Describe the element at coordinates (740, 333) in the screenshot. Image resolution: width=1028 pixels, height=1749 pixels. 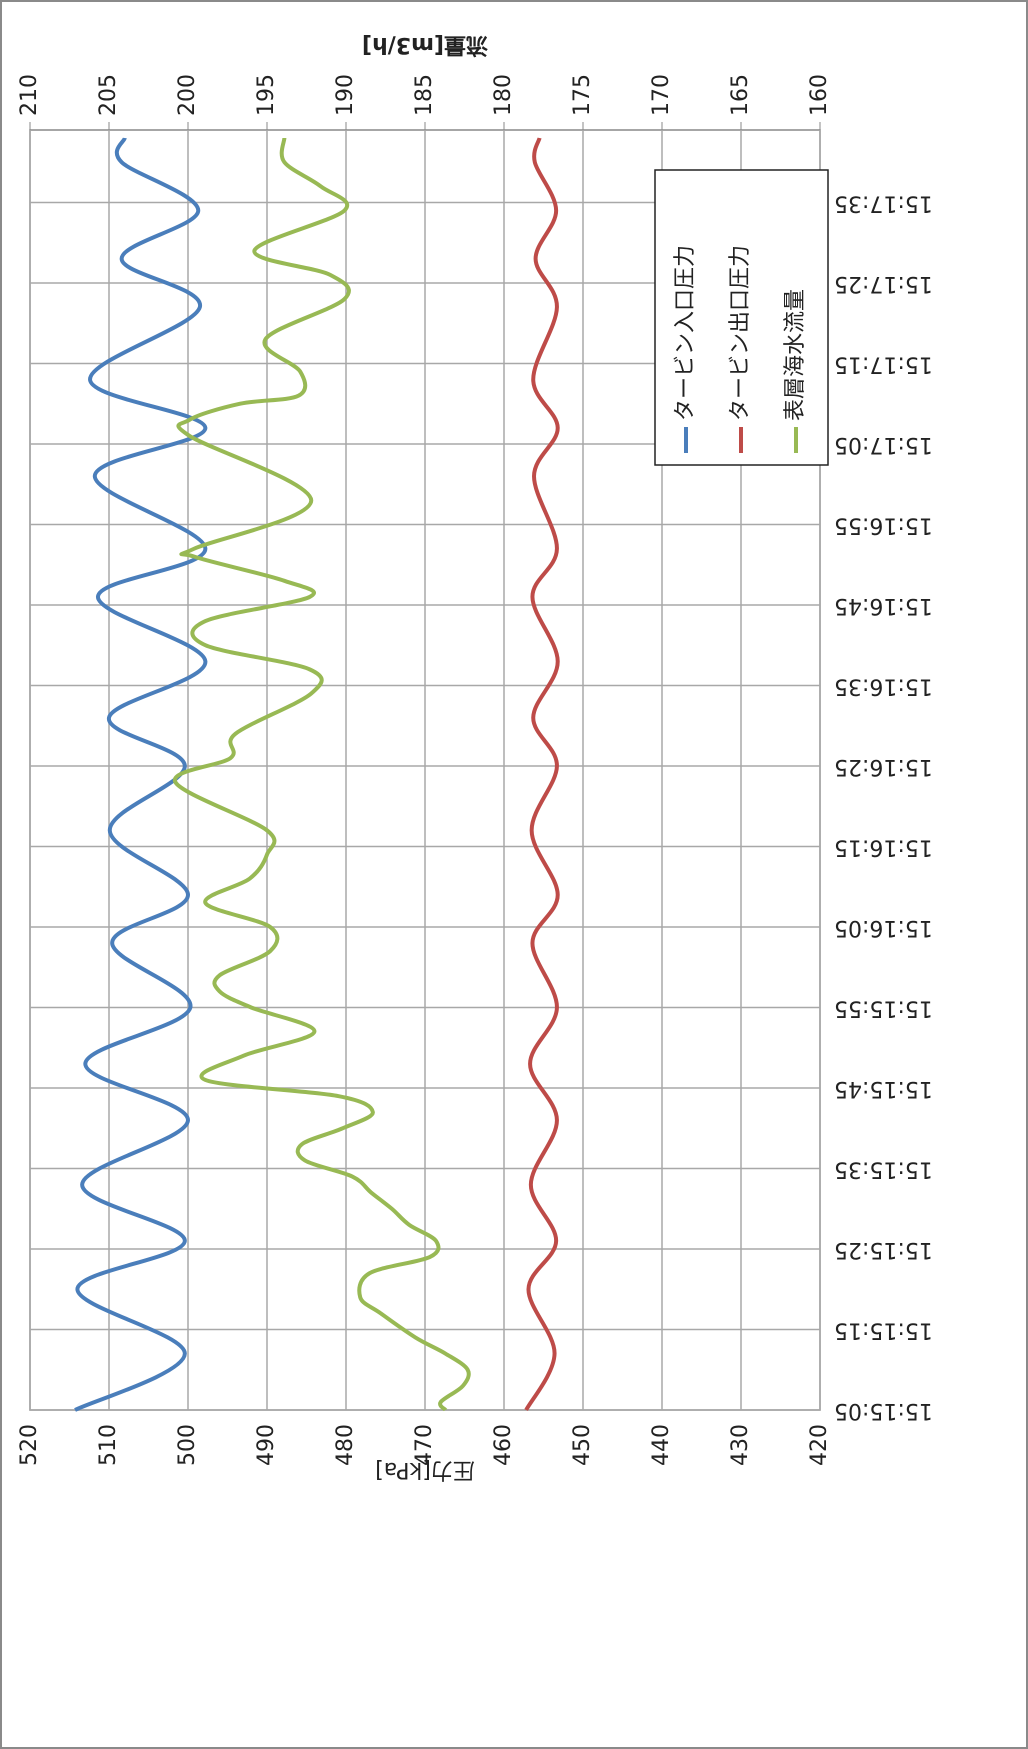
I see `legend-label: タービン出口圧力` at that location.